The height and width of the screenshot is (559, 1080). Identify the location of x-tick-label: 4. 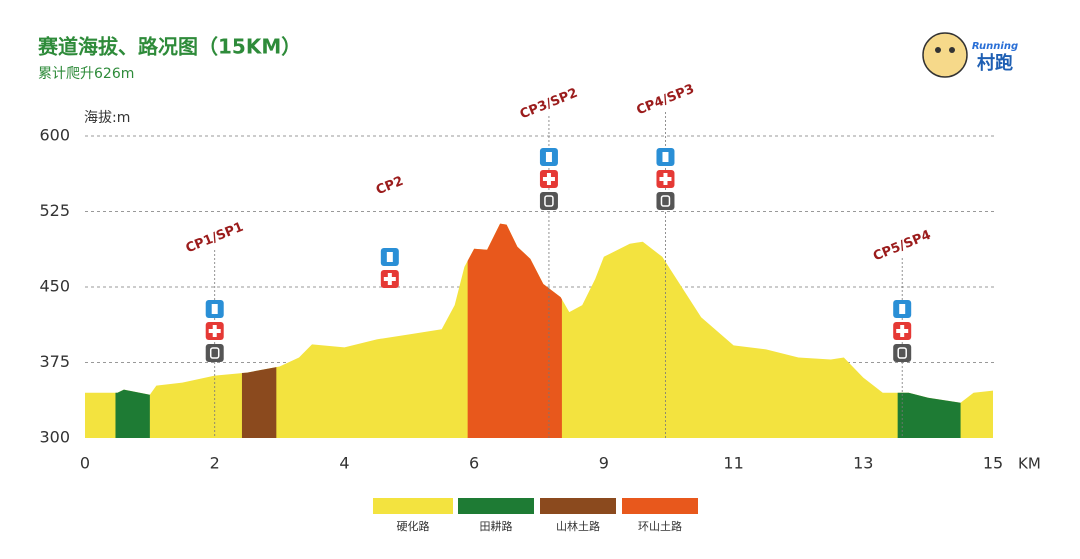
(344, 463).